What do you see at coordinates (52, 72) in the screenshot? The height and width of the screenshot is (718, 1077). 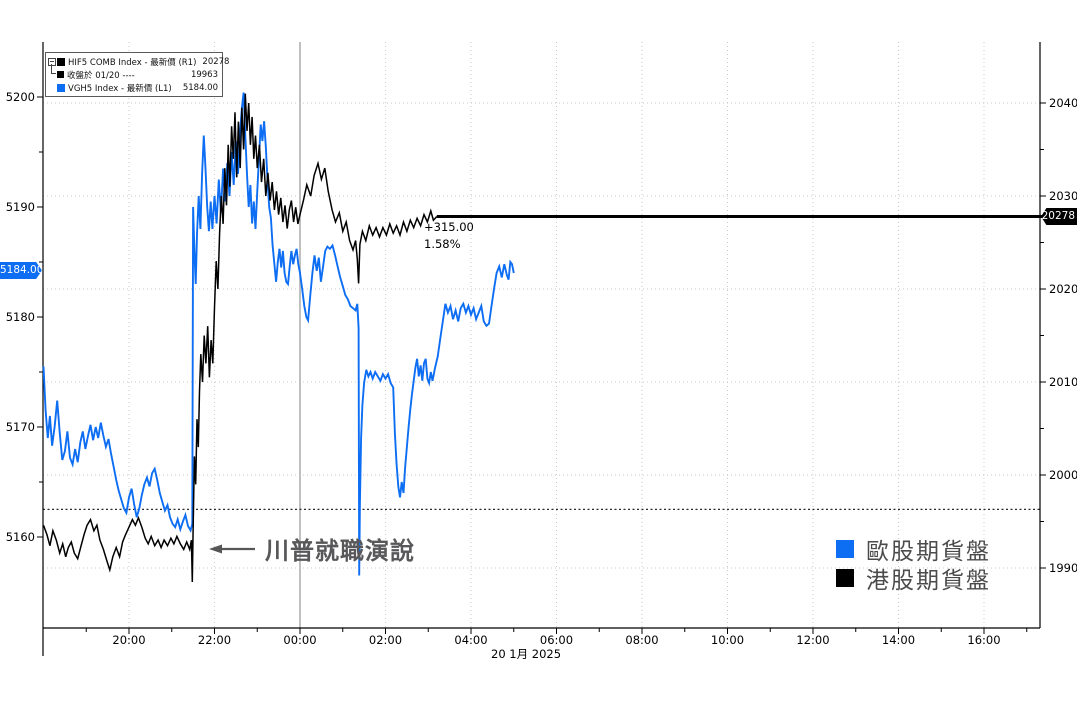 I see `tree-child-icon` at bounding box center [52, 72].